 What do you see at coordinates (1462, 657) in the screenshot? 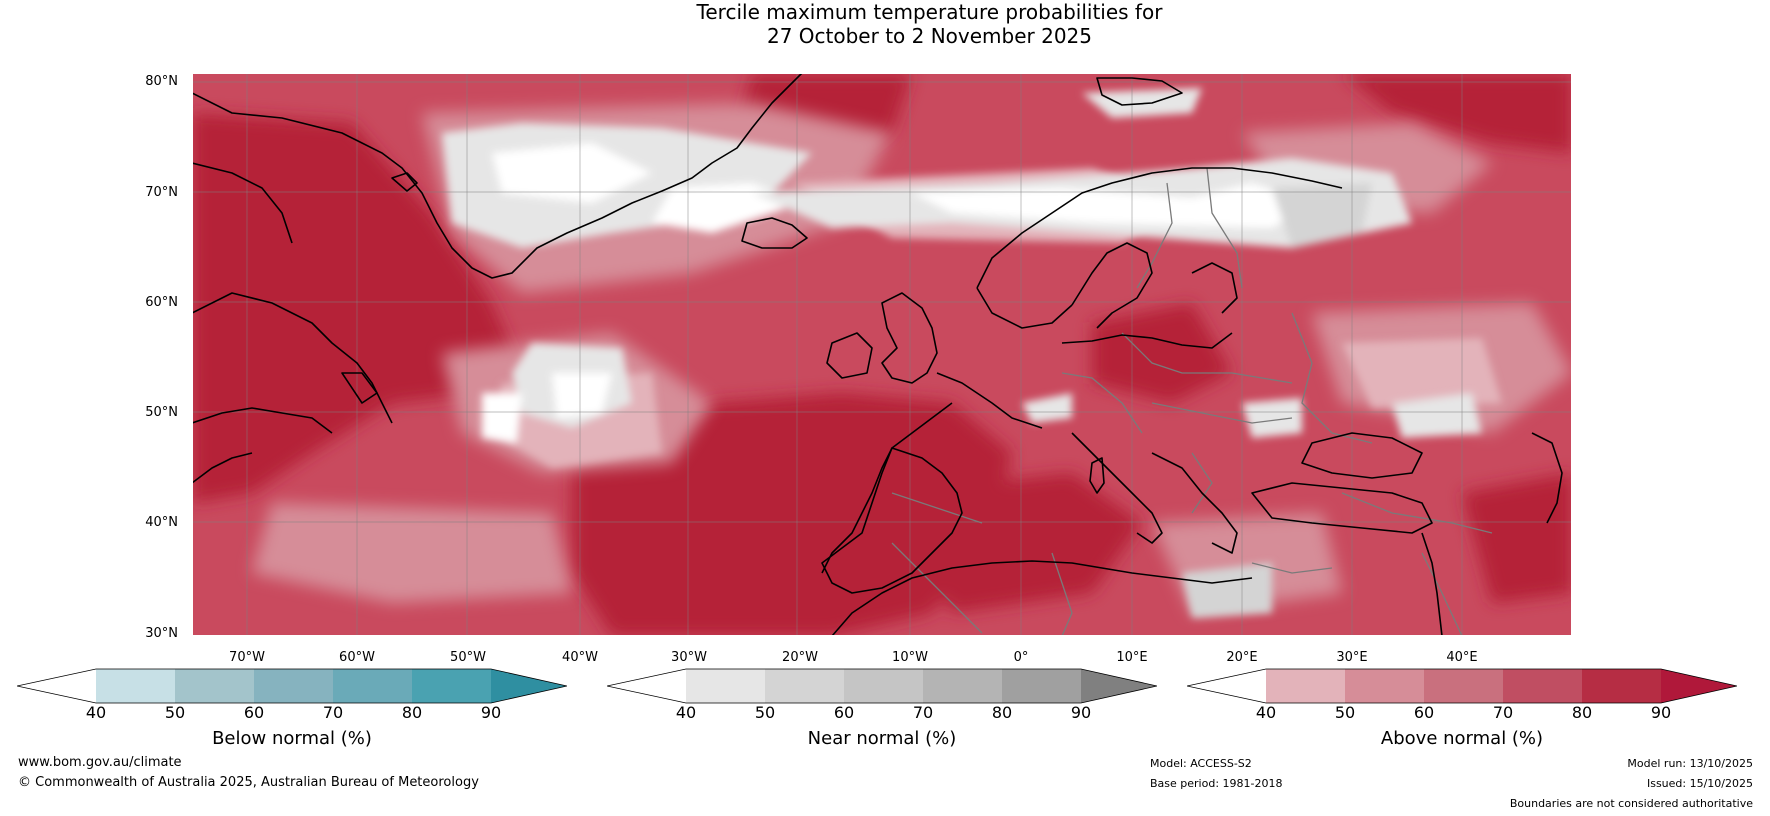
I see `lon-label-40e: 40°E` at bounding box center [1462, 657].